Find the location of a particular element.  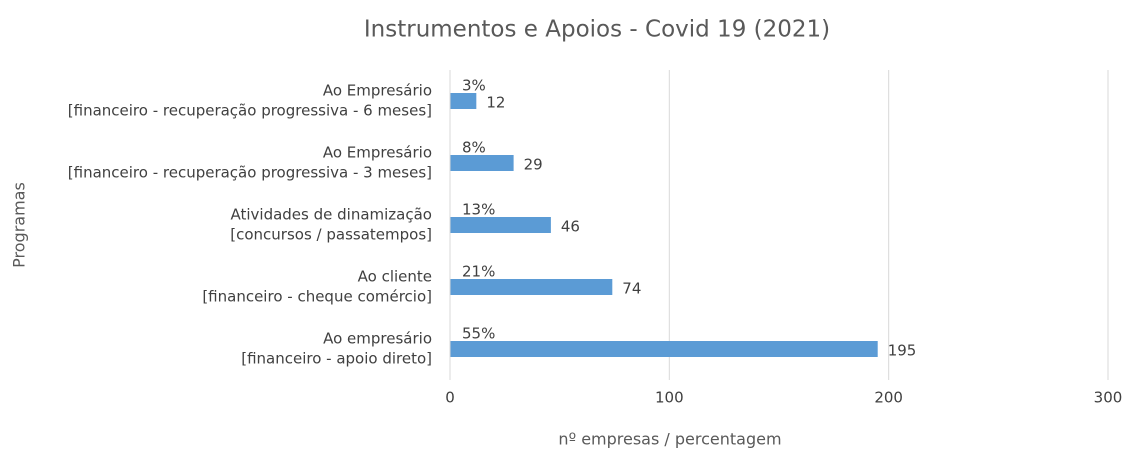

percent-label: 8% is located at coordinates (474, 148).